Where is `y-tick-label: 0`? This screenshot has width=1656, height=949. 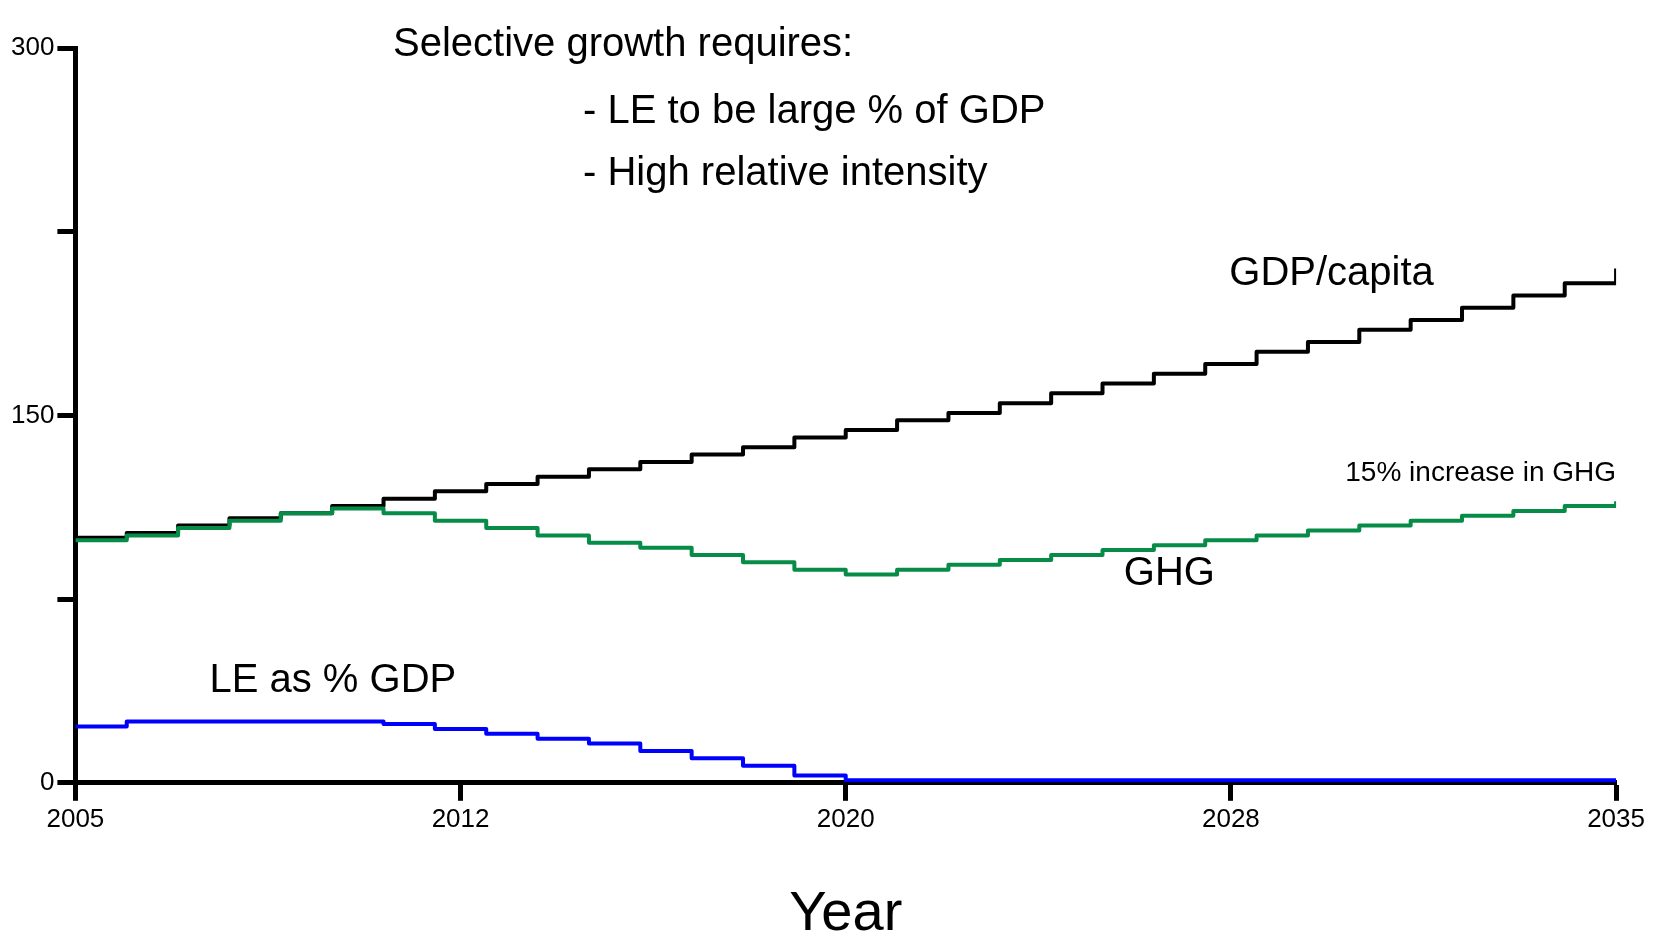
y-tick-label: 0 is located at coordinates (47, 780).